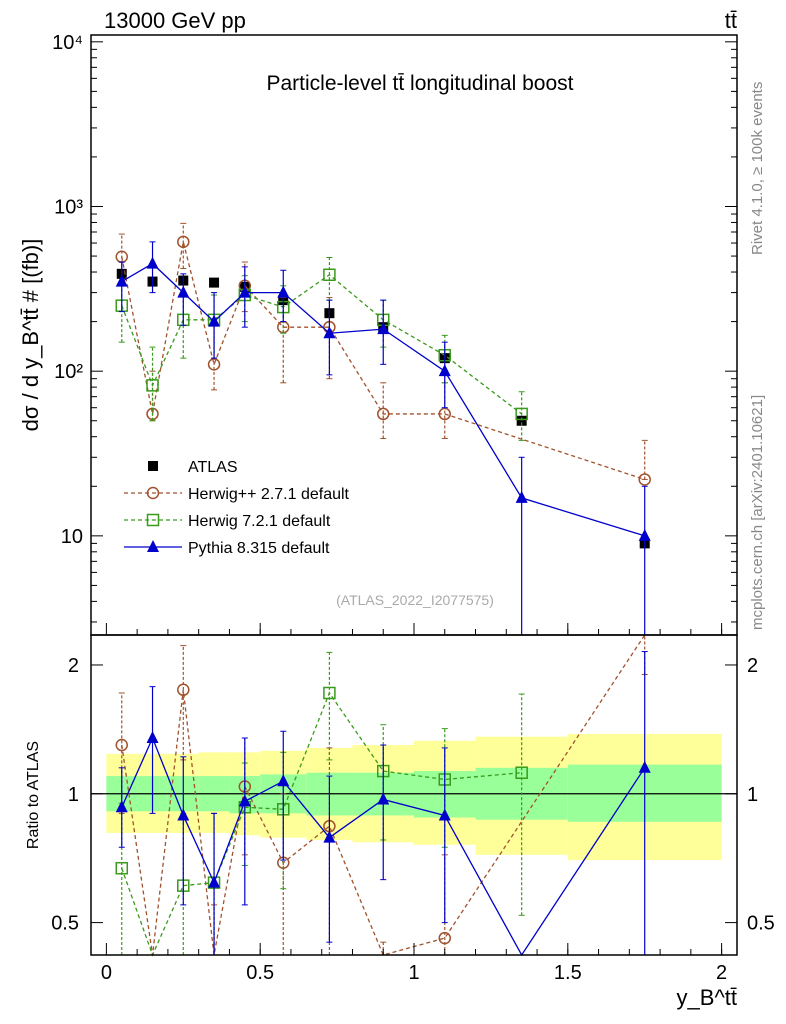 Image resolution: width=786 pixels, height=1024 pixels. Describe the element at coordinates (68, 372) in the screenshot. I see `y-tick-label: 10²` at that location.